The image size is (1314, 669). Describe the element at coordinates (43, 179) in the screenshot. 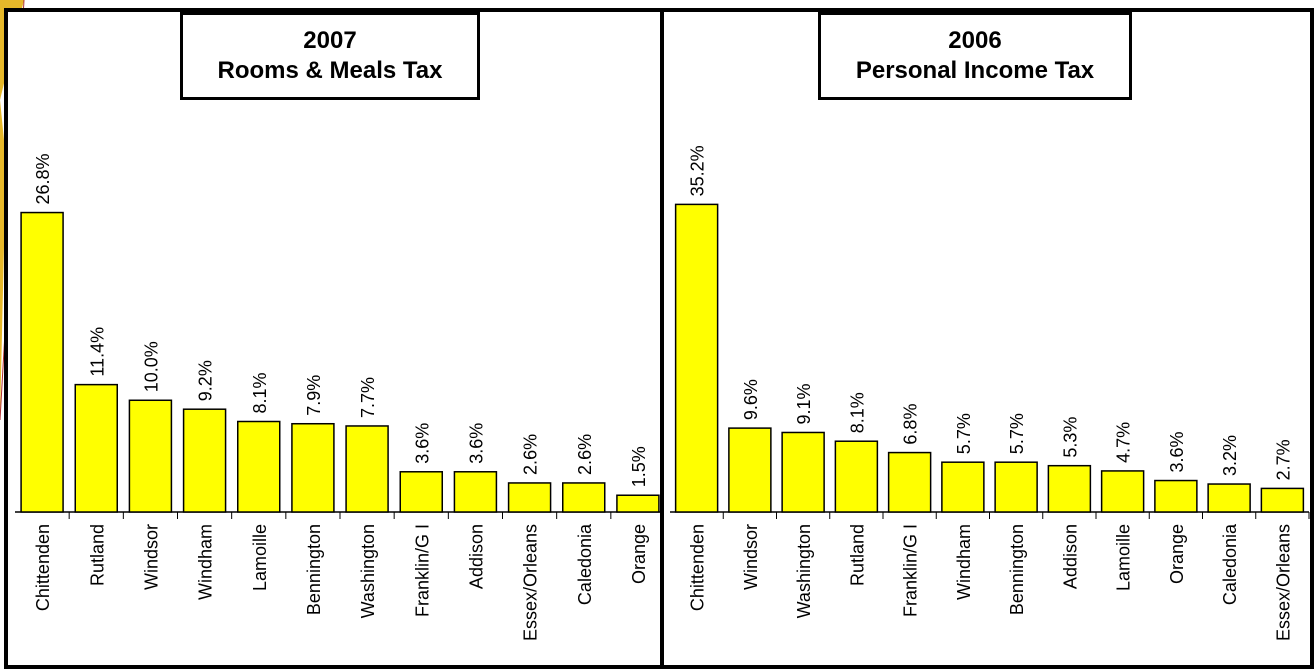

I see `data-label: 26.8%` at that location.